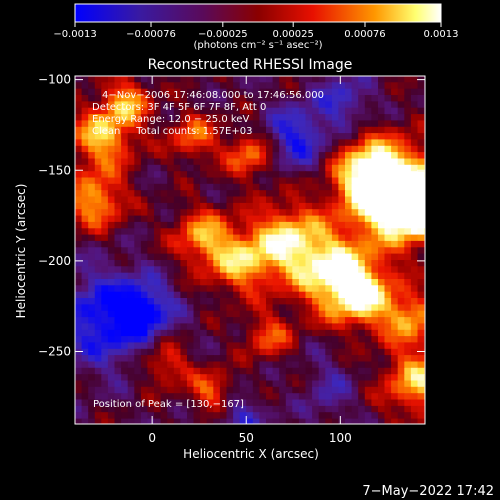 The image size is (500, 500). What do you see at coordinates (21, 251) in the screenshot?
I see `y-axis-label: Heliocentric Y (arcsec)` at bounding box center [21, 251].